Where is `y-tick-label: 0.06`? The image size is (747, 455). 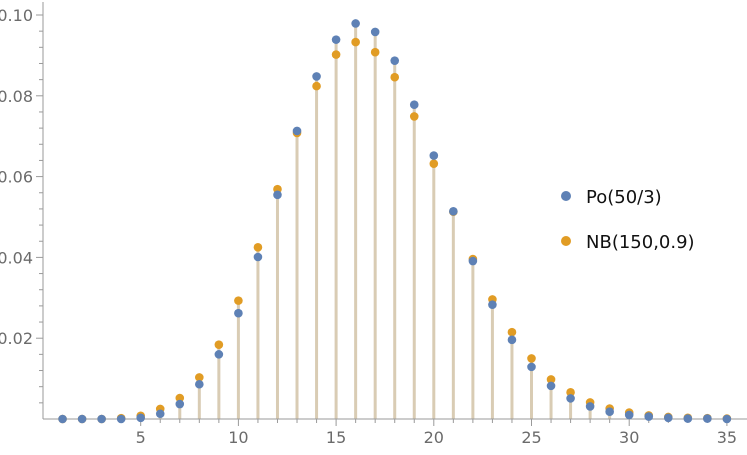 y-tick-label: 0.06 is located at coordinates (16, 177).